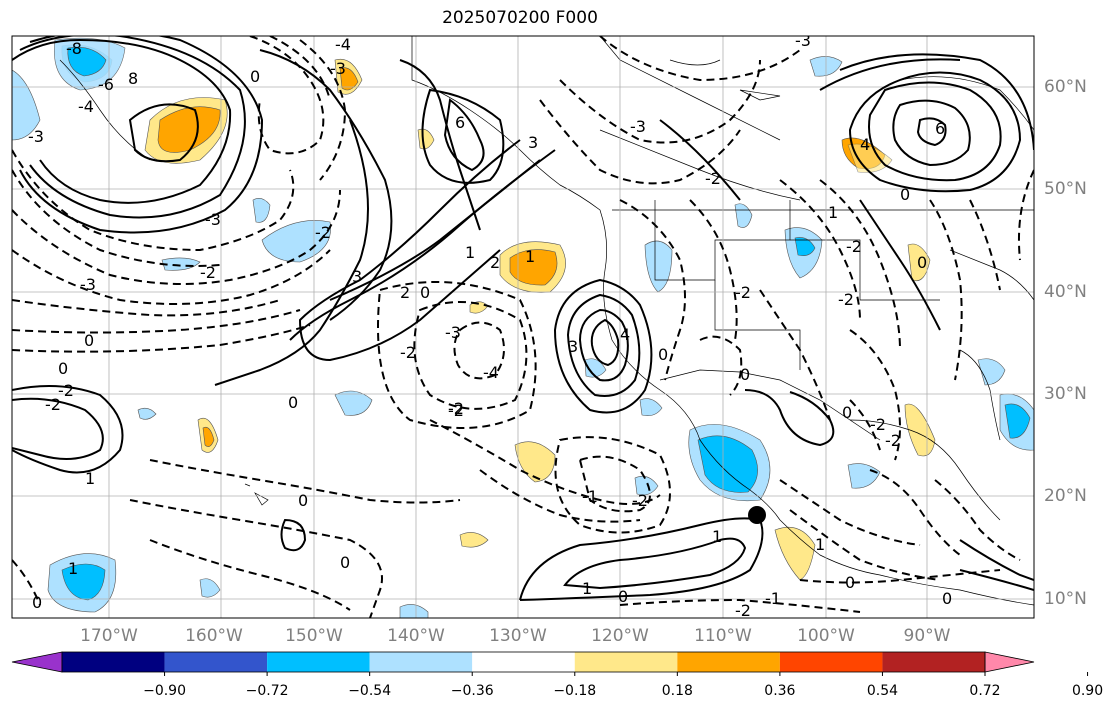 The image size is (1105, 712). I want to click on contour-label: -8, so click(74, 48).